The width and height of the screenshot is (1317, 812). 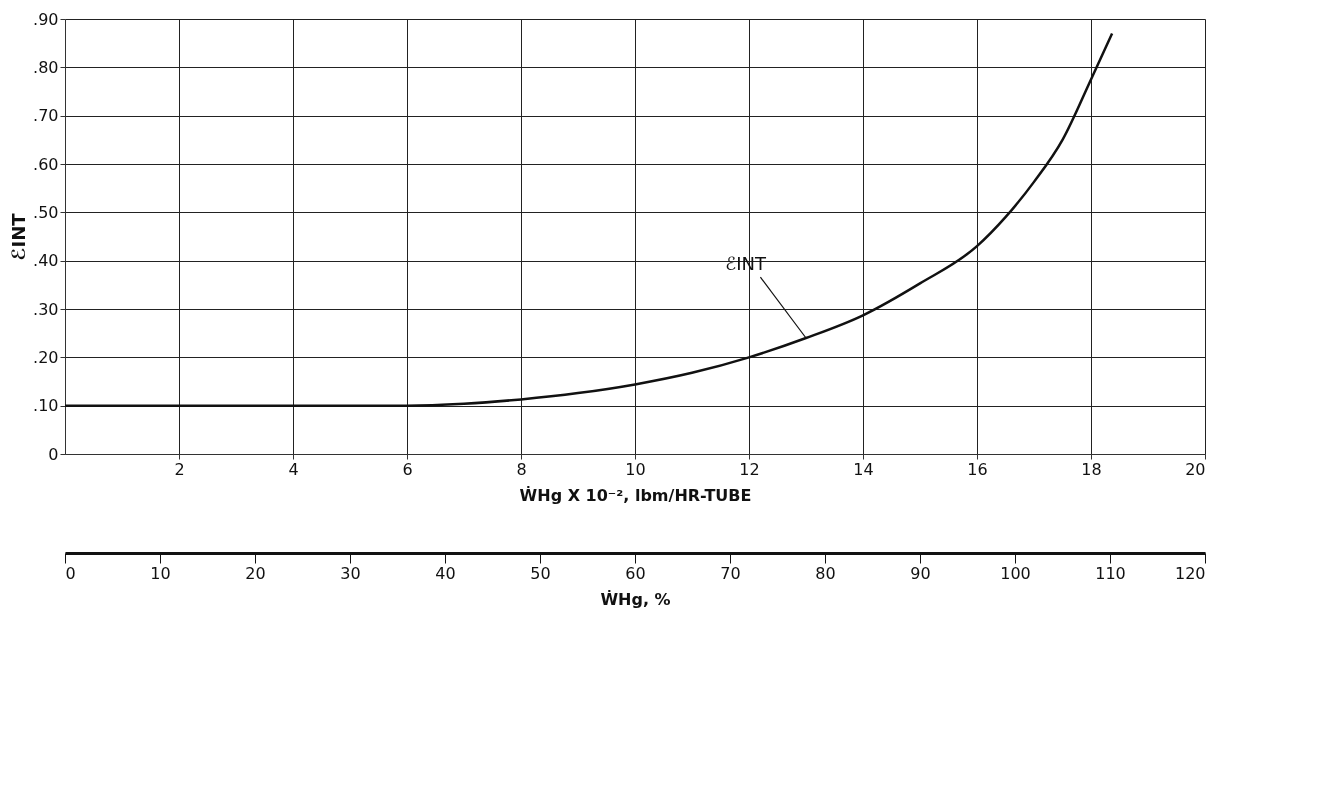 What do you see at coordinates (977, 469) in the screenshot?
I see `x-tick-label: 16` at bounding box center [977, 469].